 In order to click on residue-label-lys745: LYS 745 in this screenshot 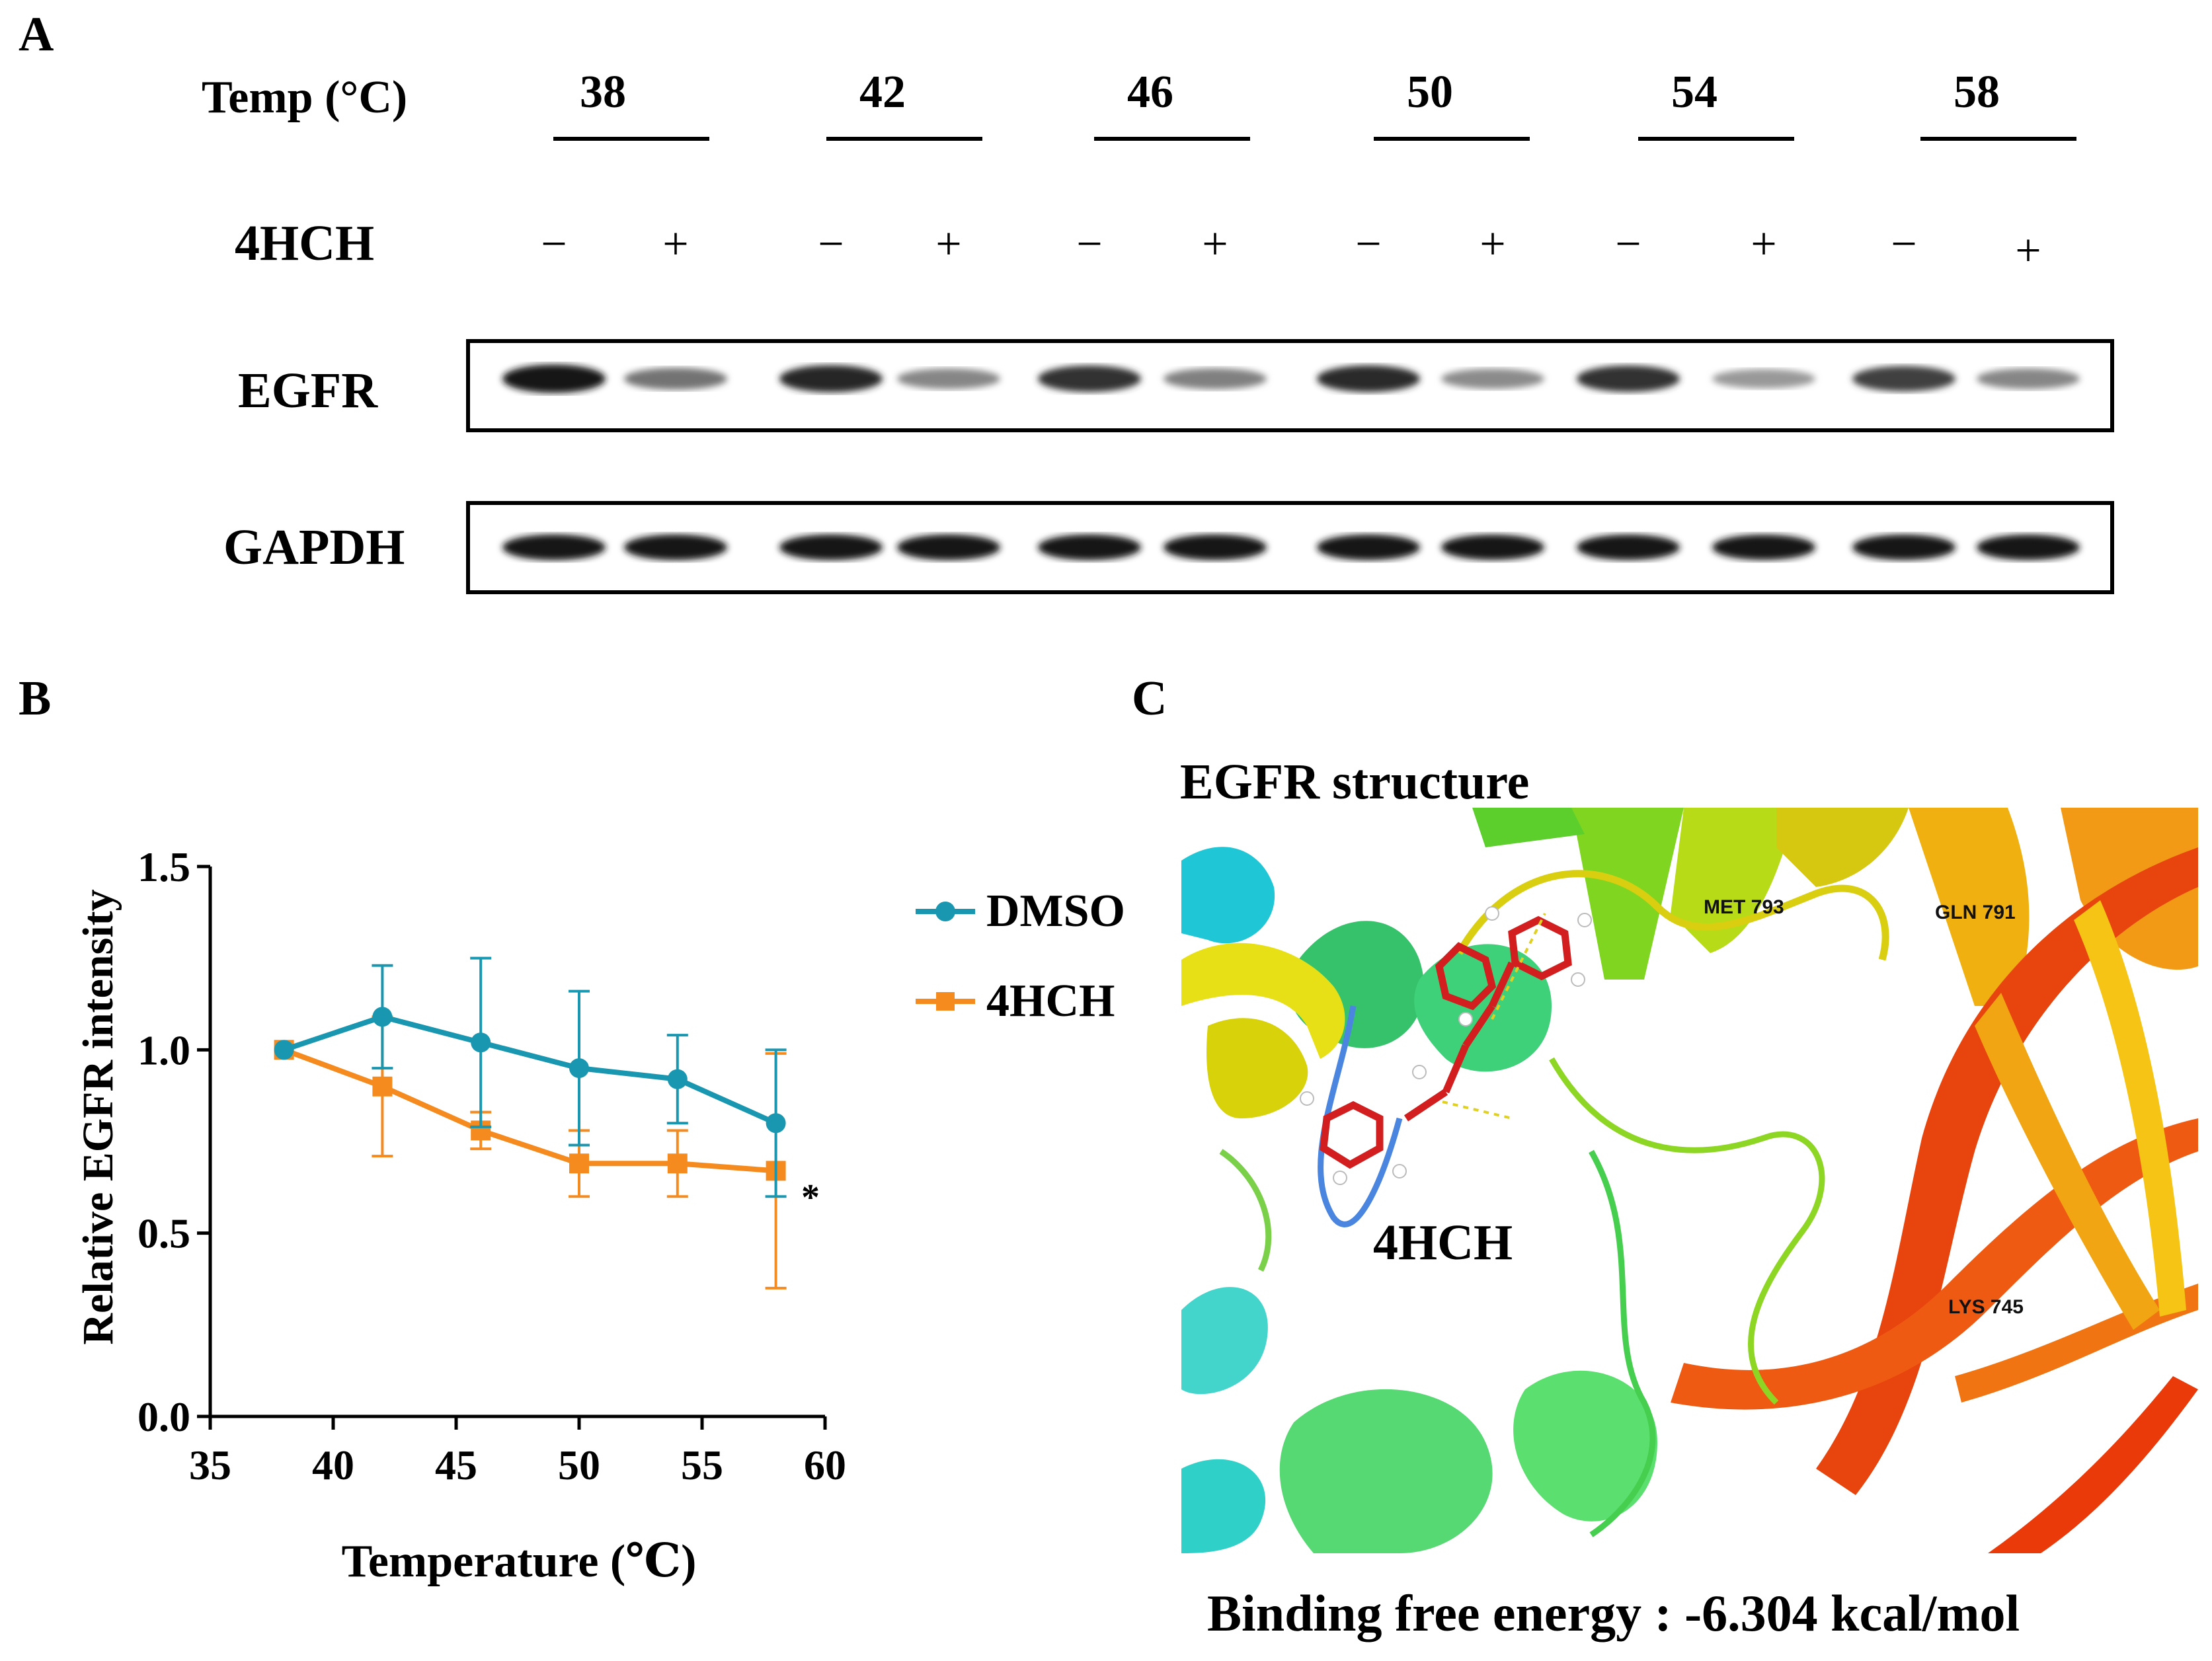, I will do `click(1986, 1307)`.